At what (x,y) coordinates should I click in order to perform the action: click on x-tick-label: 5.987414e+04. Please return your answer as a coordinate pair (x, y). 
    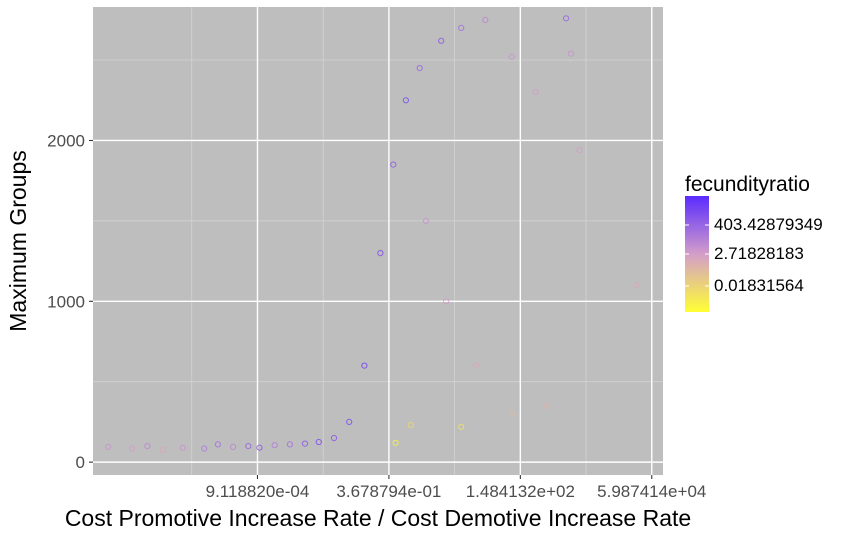
    Looking at the image, I should click on (651, 491).